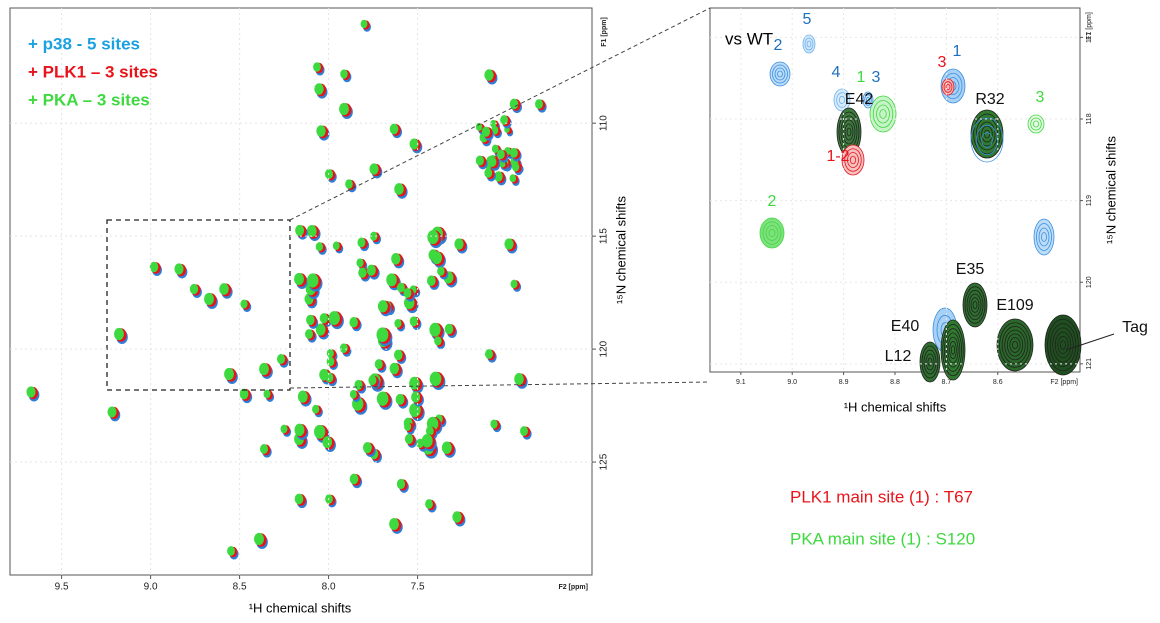  What do you see at coordinates (881, 496) in the screenshot?
I see `note: PLK1 main site (1) : T67` at bounding box center [881, 496].